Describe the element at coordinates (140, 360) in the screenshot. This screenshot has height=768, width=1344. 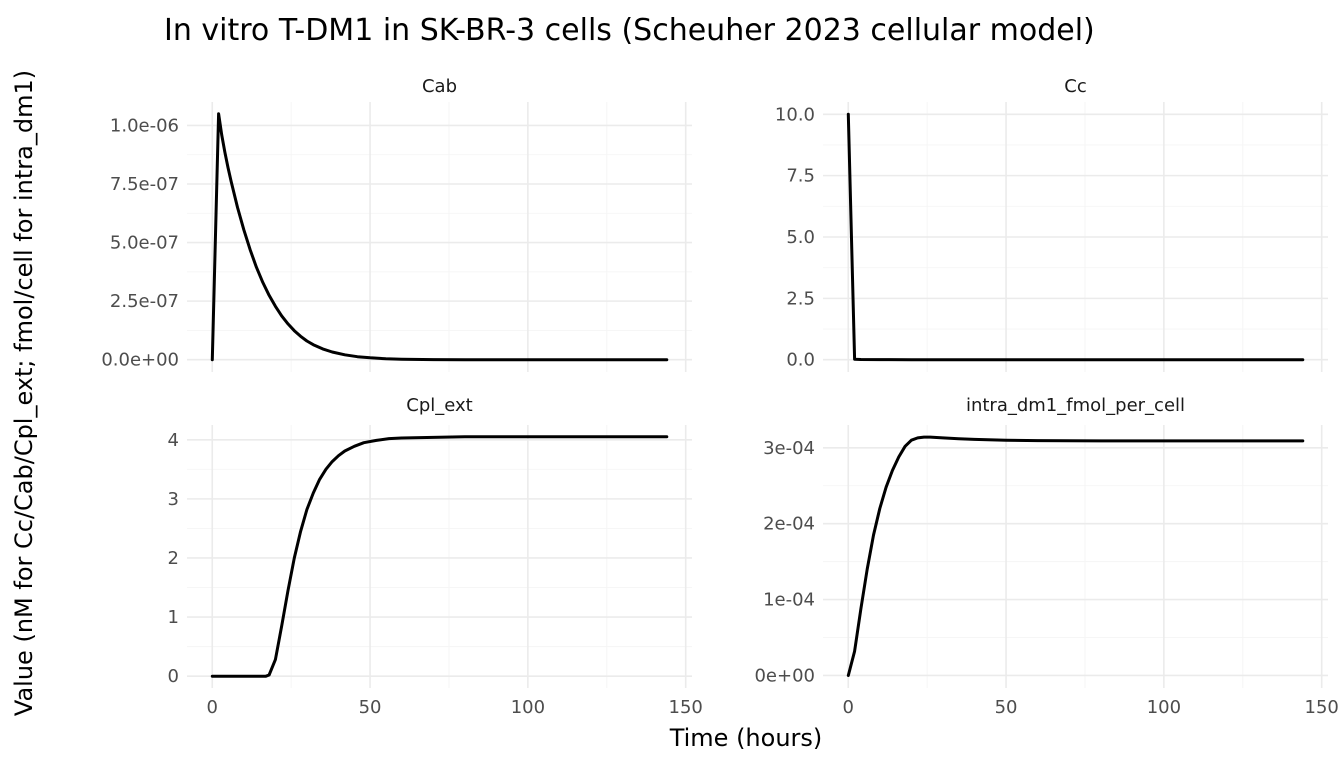
I see `y-tick-label: 0.0e+00` at that location.